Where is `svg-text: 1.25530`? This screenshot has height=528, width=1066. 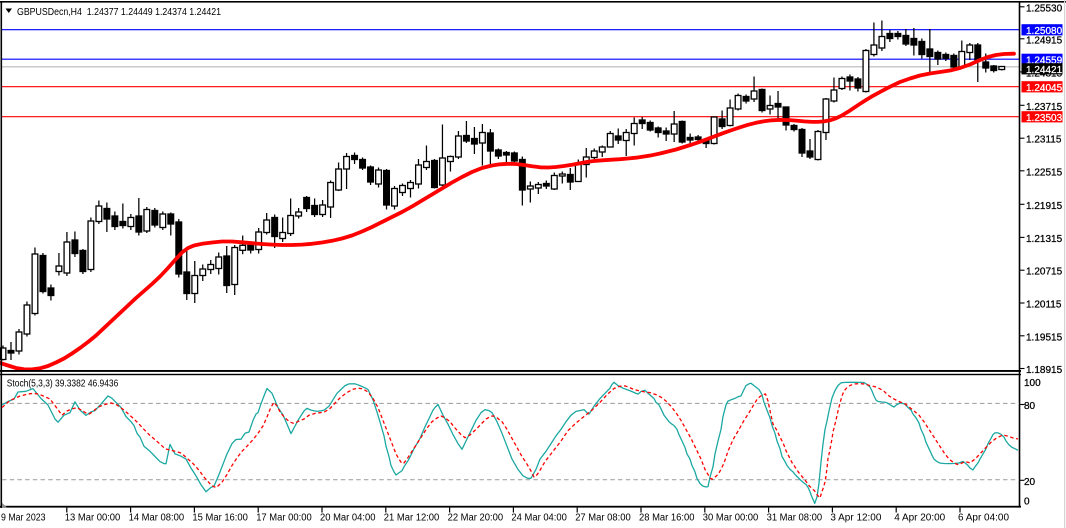 svg-text: 1.25530 is located at coordinates (1044, 8).